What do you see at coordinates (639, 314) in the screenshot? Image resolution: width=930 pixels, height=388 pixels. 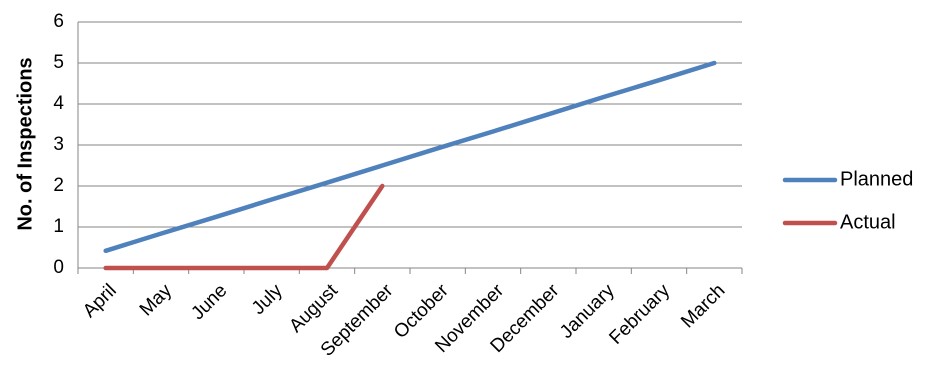 I see `x-tick-label: February` at bounding box center [639, 314].